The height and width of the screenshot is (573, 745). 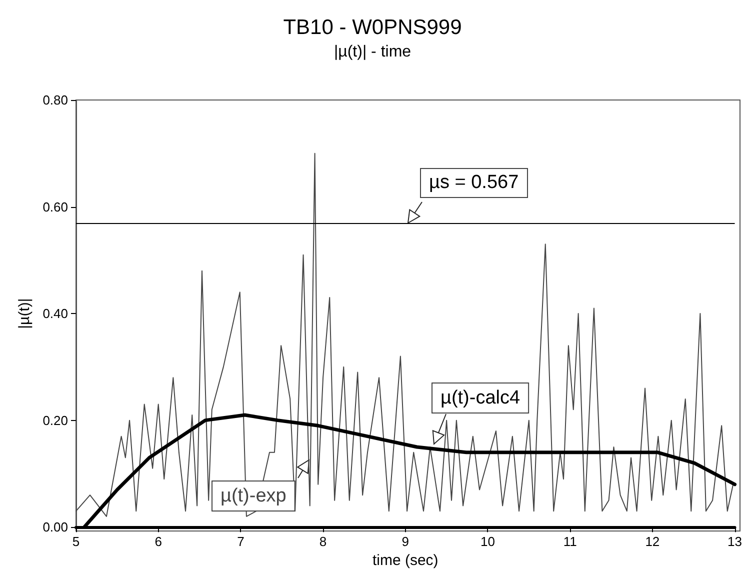 I want to click on y-tick-label: 0.00, so click(x=55, y=527).